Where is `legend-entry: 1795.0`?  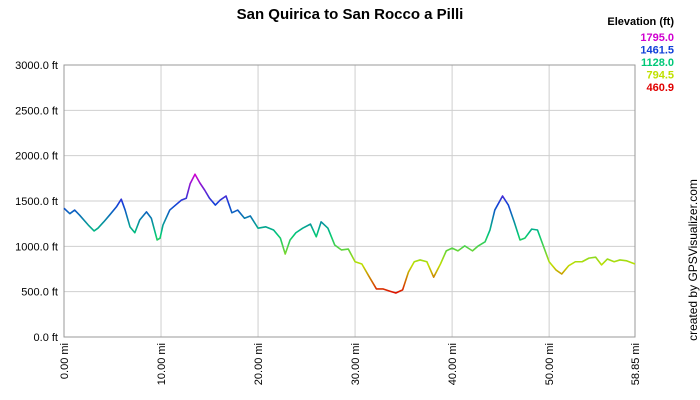
legend-entry: 1795.0 is located at coordinates (657, 38).